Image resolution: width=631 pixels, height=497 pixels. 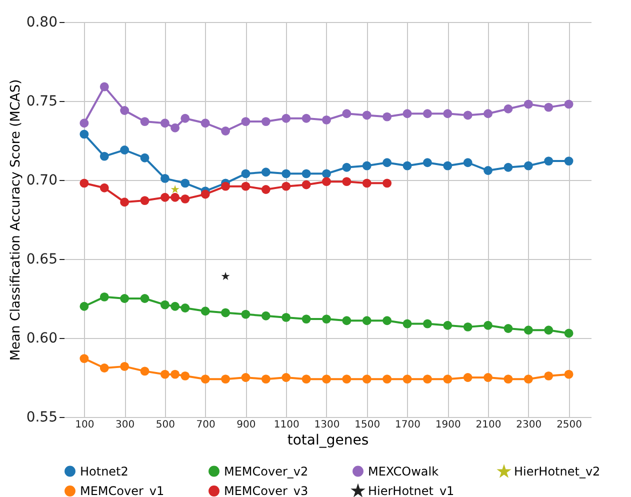 I want to click on x-tick-label: 2300, so click(x=529, y=425).